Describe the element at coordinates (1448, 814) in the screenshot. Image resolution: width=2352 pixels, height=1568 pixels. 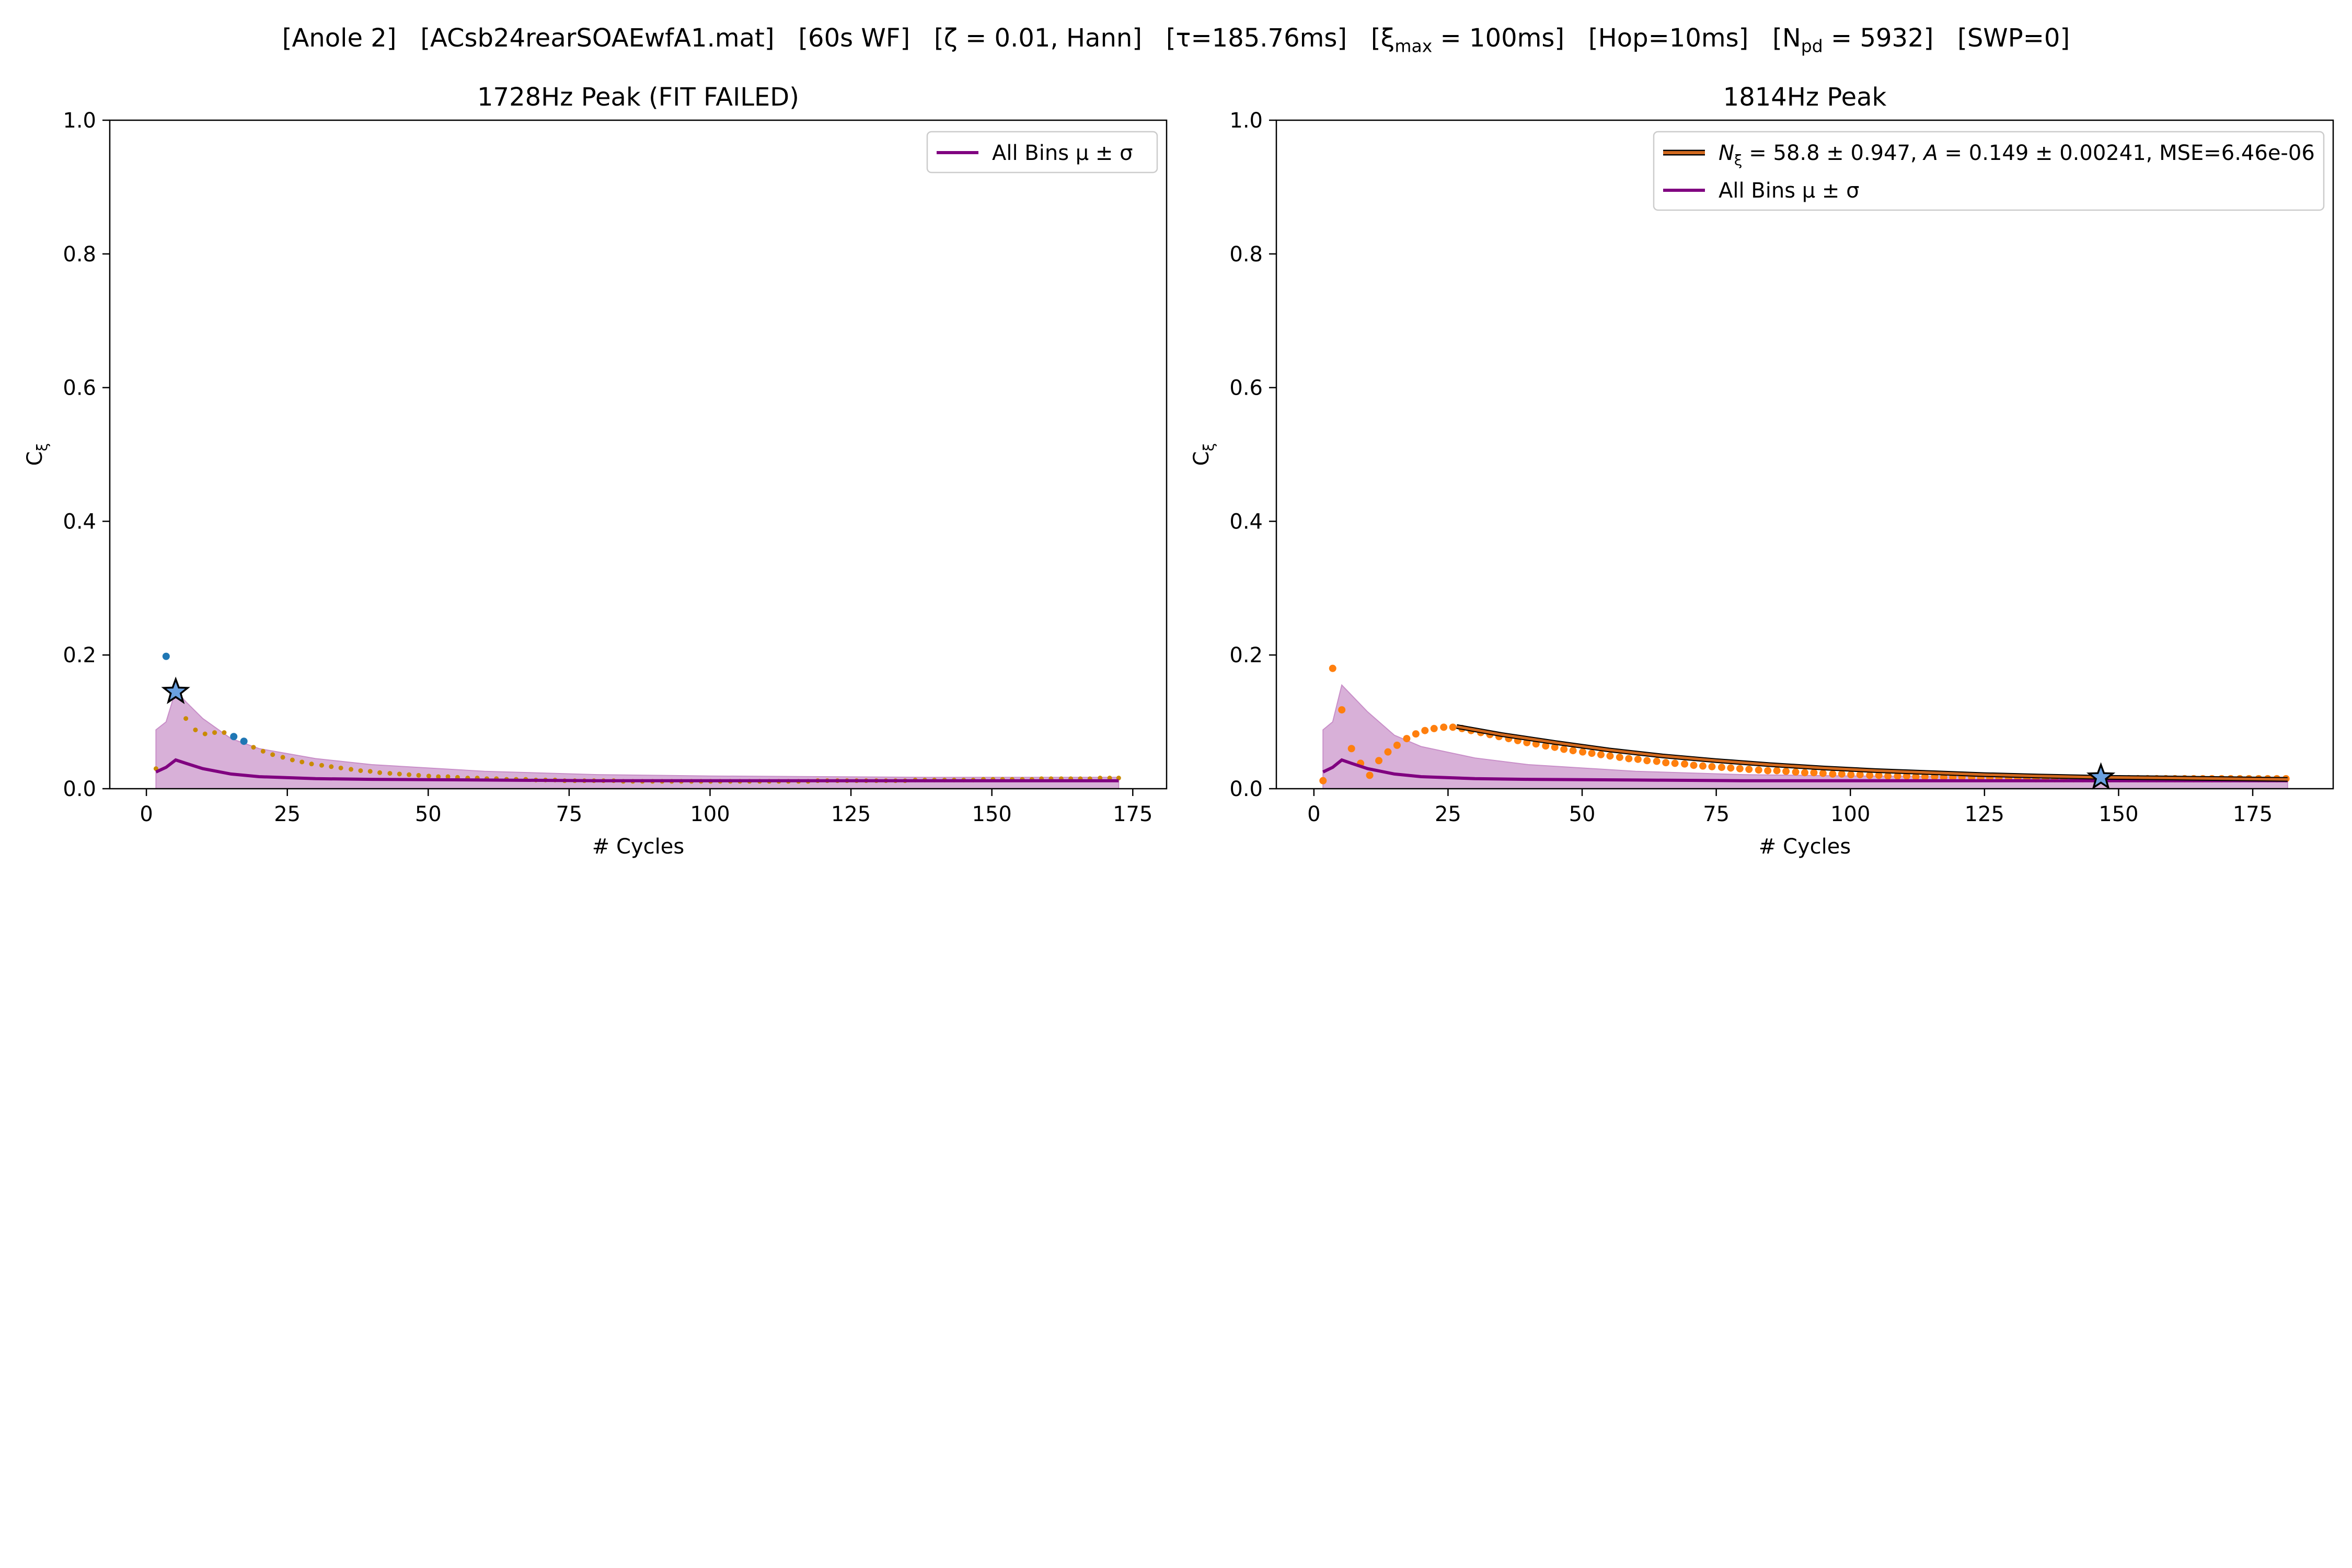
I see `x-tick-label: 25` at that location.